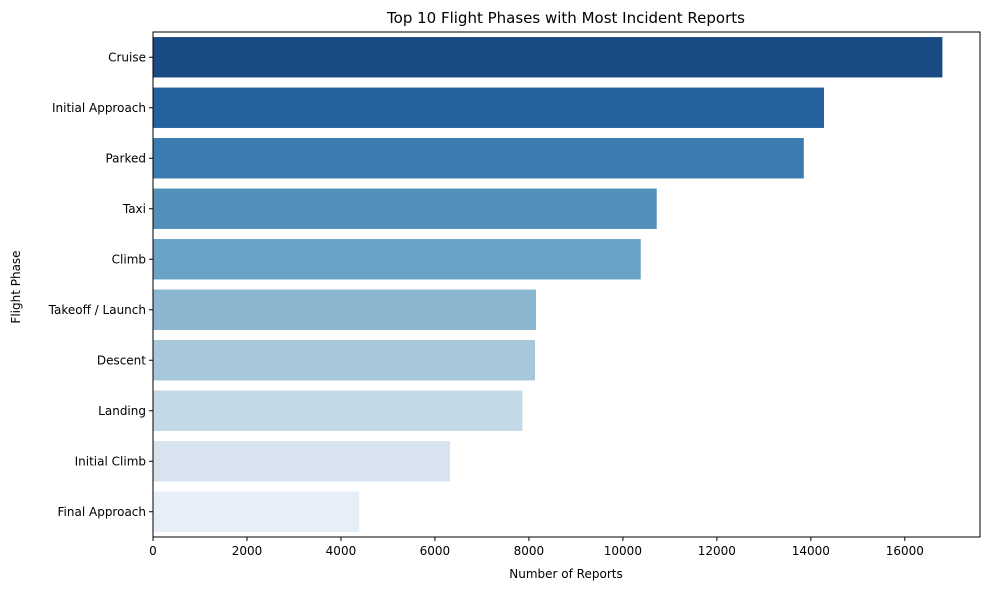 The width and height of the screenshot is (989, 590). I want to click on y-tick-label: Initial Approach, so click(99, 108).